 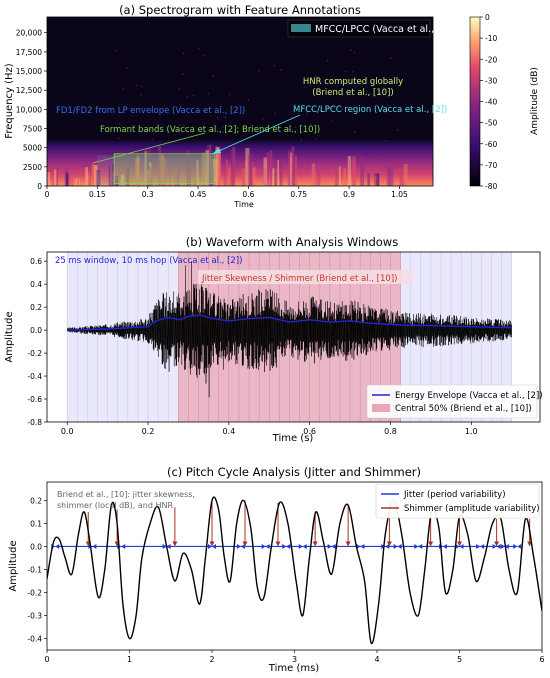 What do you see at coordinates (148, 431) in the screenshot?
I see `x-tick-label: 0.2` at bounding box center [148, 431].